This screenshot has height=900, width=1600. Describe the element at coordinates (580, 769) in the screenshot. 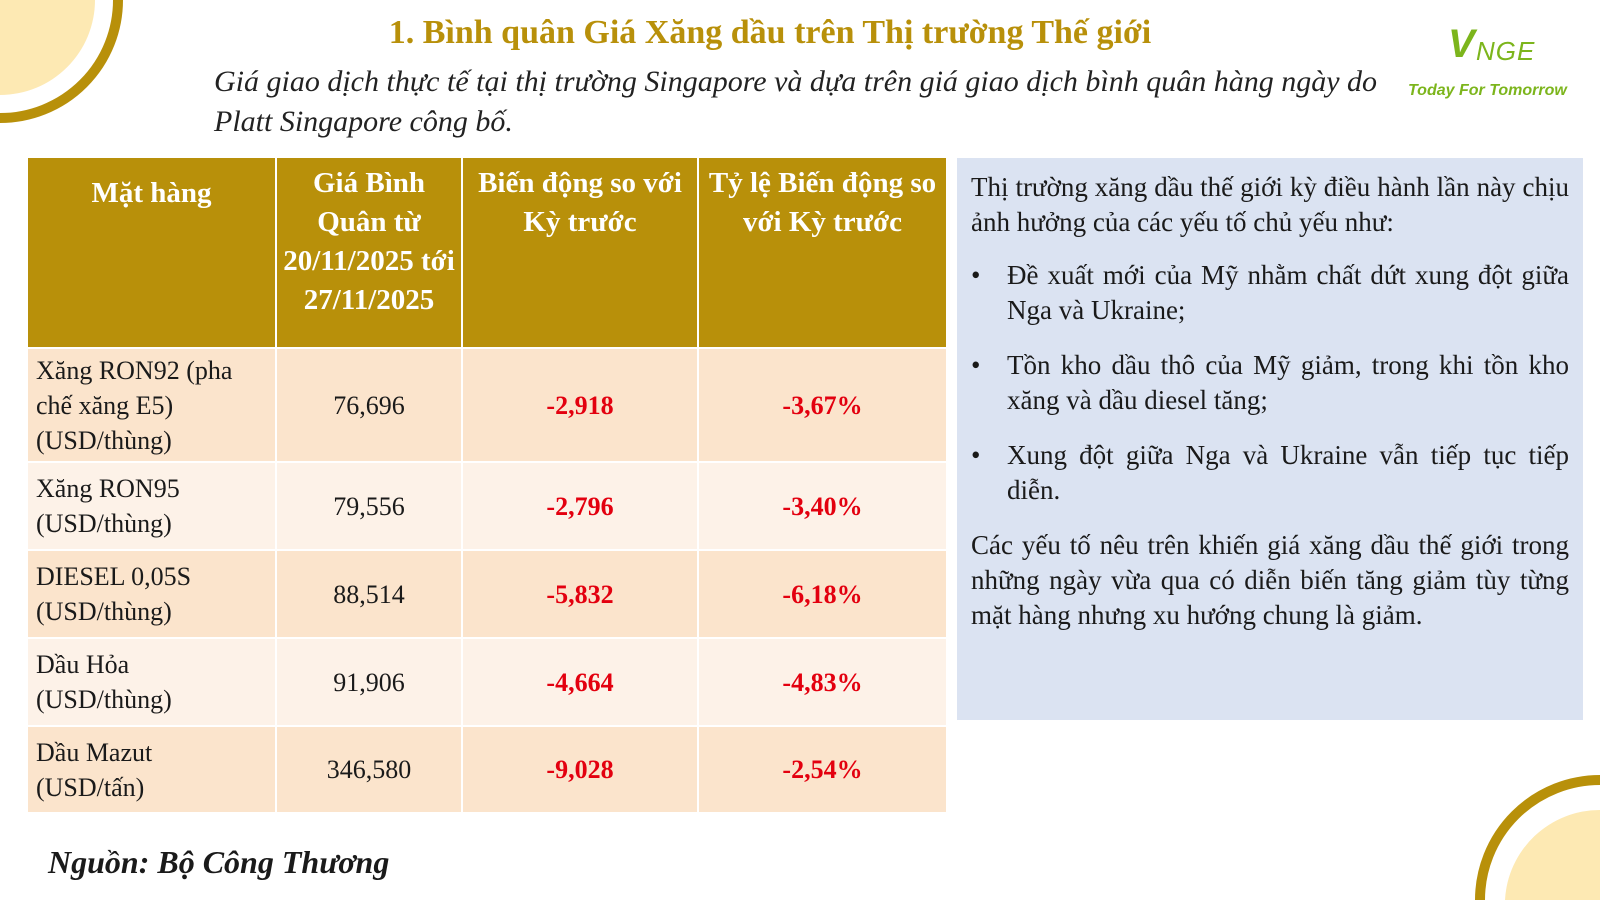

I see `price-change: -9,028` at that location.